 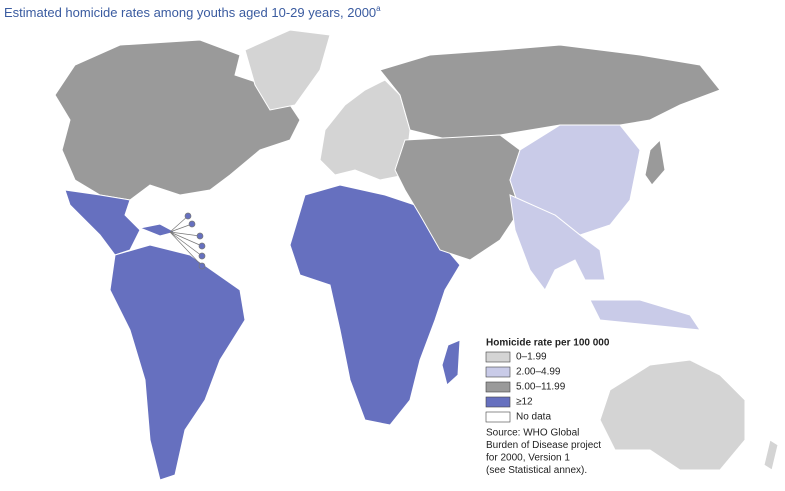 I want to click on new-zealand, so click(x=771, y=455).